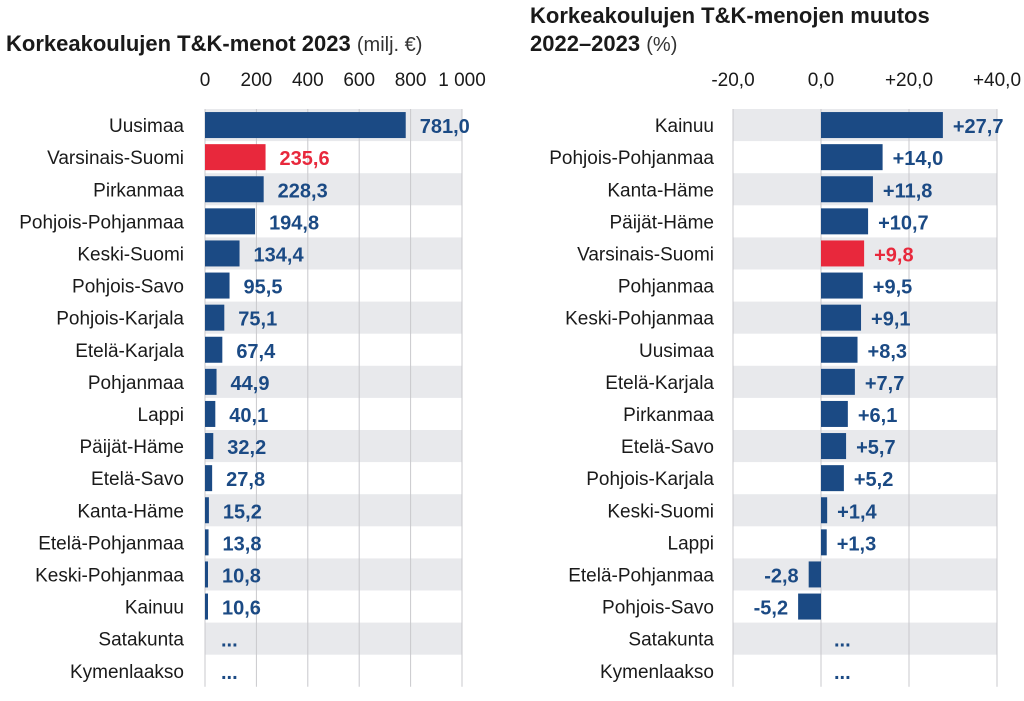 This screenshot has width=1024, height=701. What do you see at coordinates (178, 43) in the screenshot?
I see `left-chart-title-text: Korkeakoulujen T&K-menot 2023` at bounding box center [178, 43].